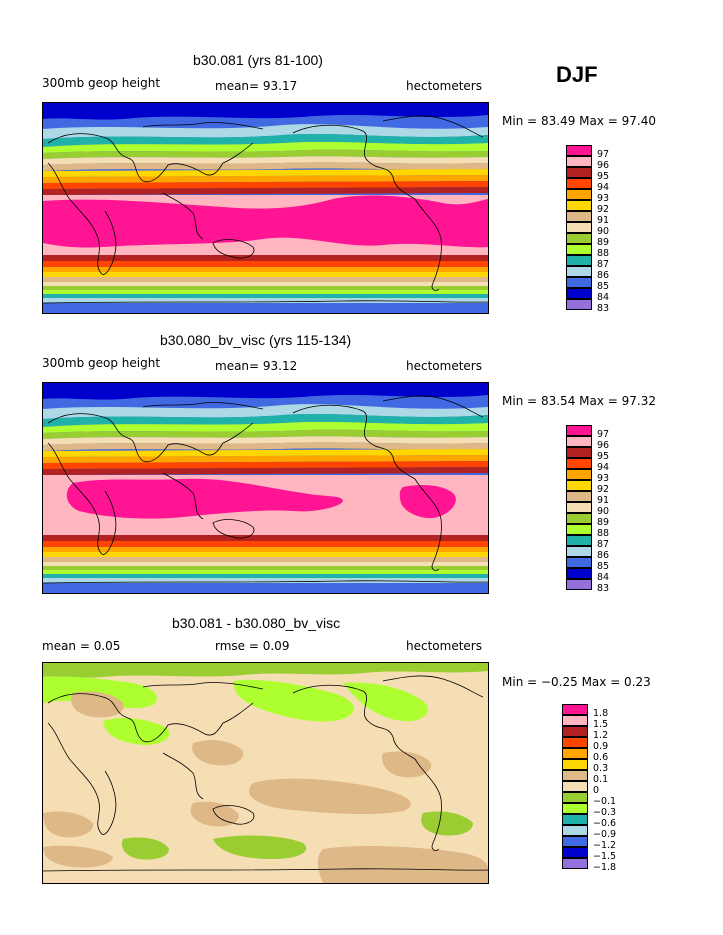  Describe the element at coordinates (101, 363) in the screenshot. I see `panel-2-variable-label: 300mb geop height` at that location.